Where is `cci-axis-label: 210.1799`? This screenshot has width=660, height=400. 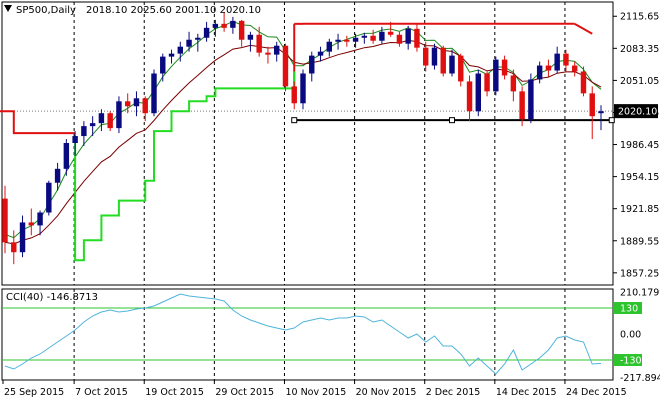
cci-axis-label: 210.1799 is located at coordinates (640, 292).